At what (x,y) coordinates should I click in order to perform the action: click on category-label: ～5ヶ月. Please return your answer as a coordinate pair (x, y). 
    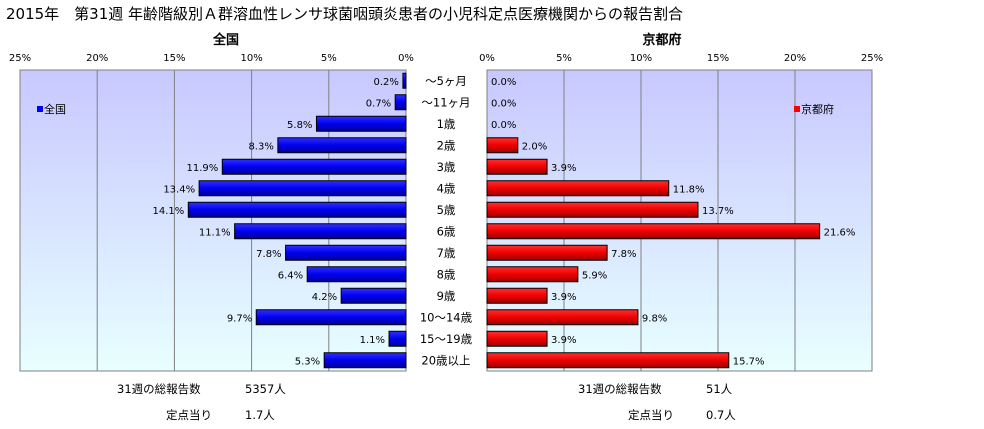
    Looking at the image, I should click on (446, 81).